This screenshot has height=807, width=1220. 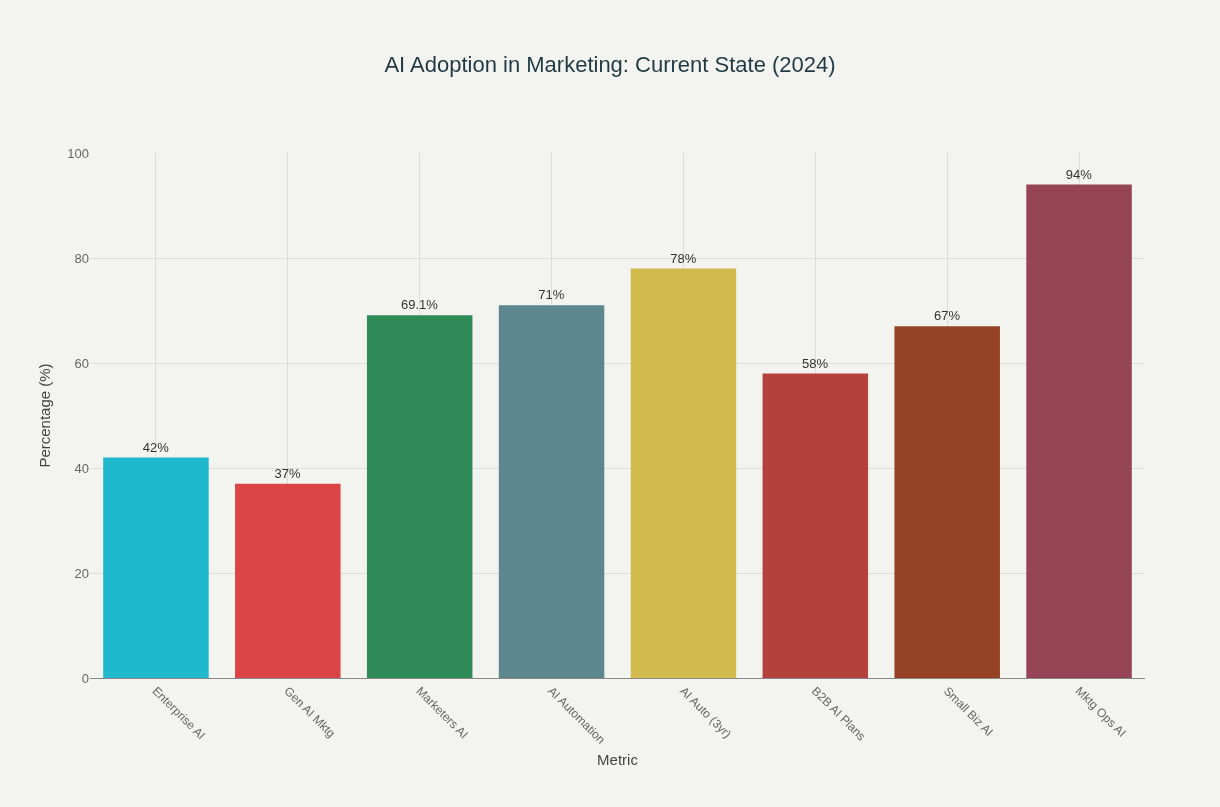 I want to click on x-axis-title: Metric, so click(x=618, y=759).